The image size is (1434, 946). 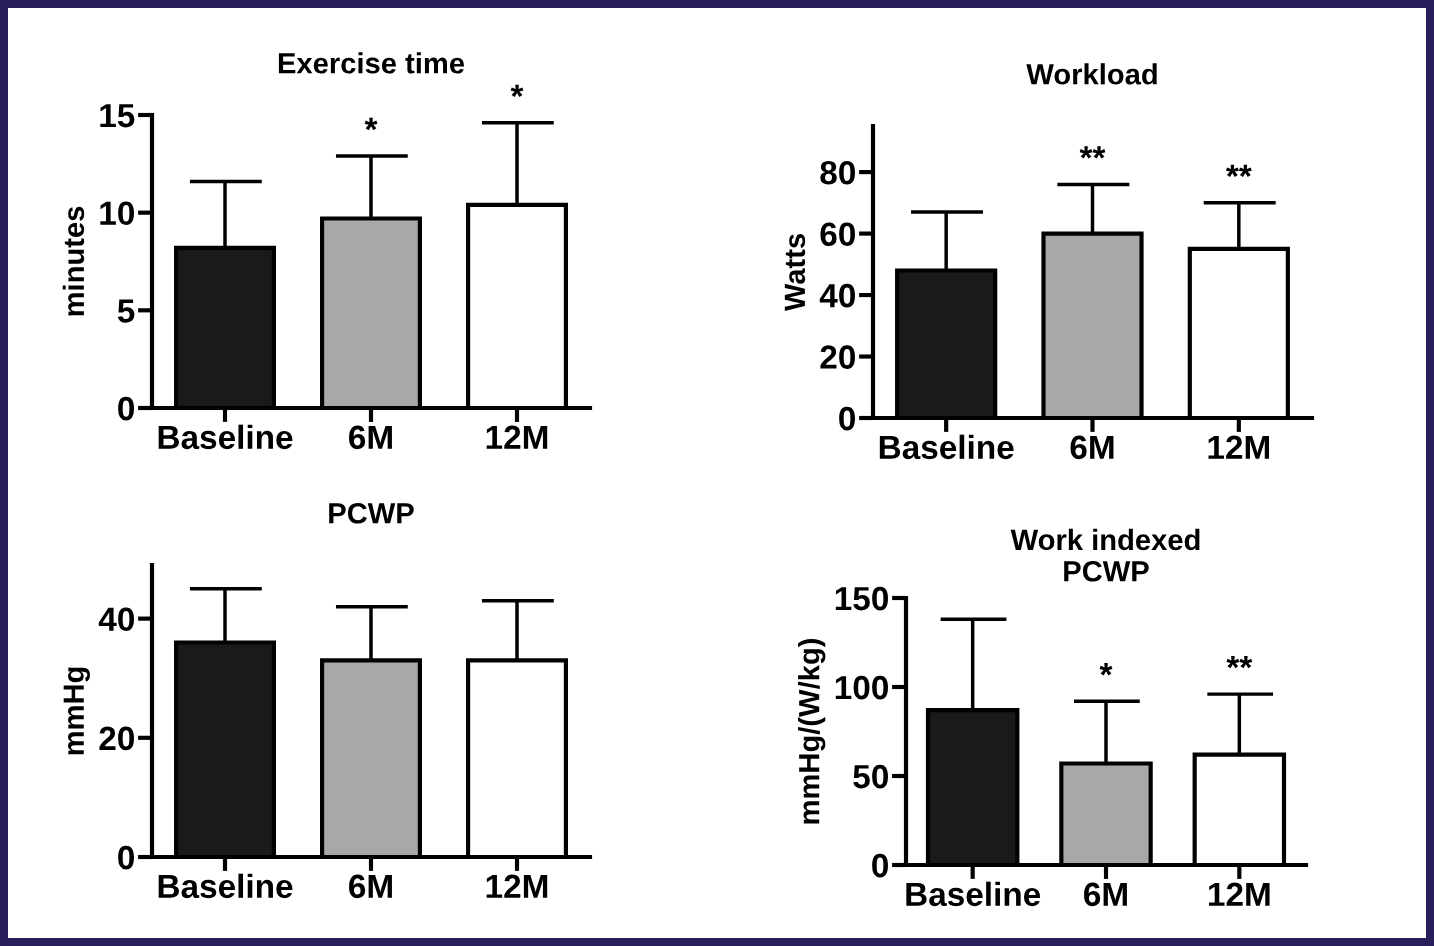 I want to click on chart-title: PCWP, so click(x=371, y=513).